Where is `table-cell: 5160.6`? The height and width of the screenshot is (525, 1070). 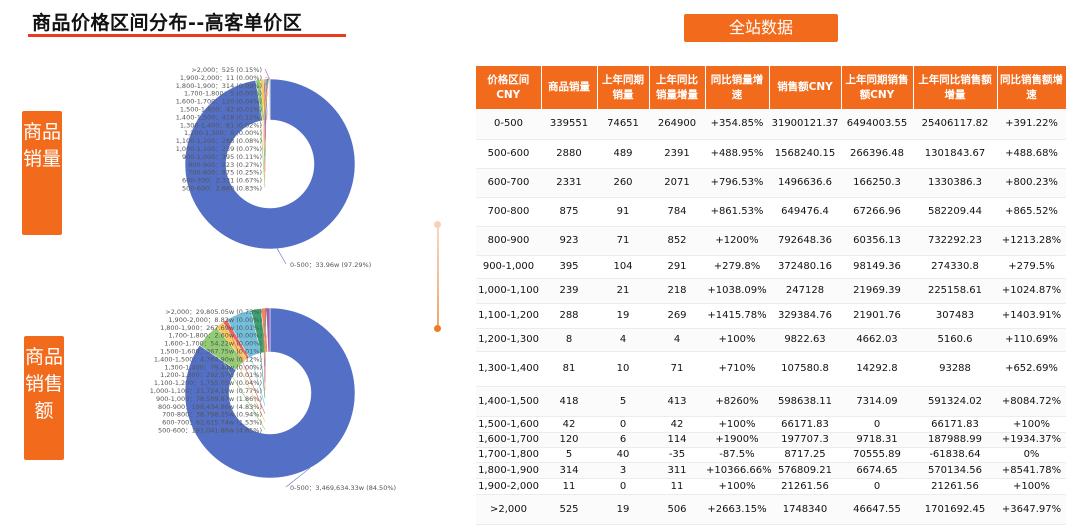 table-cell: 5160.6 is located at coordinates (955, 339).